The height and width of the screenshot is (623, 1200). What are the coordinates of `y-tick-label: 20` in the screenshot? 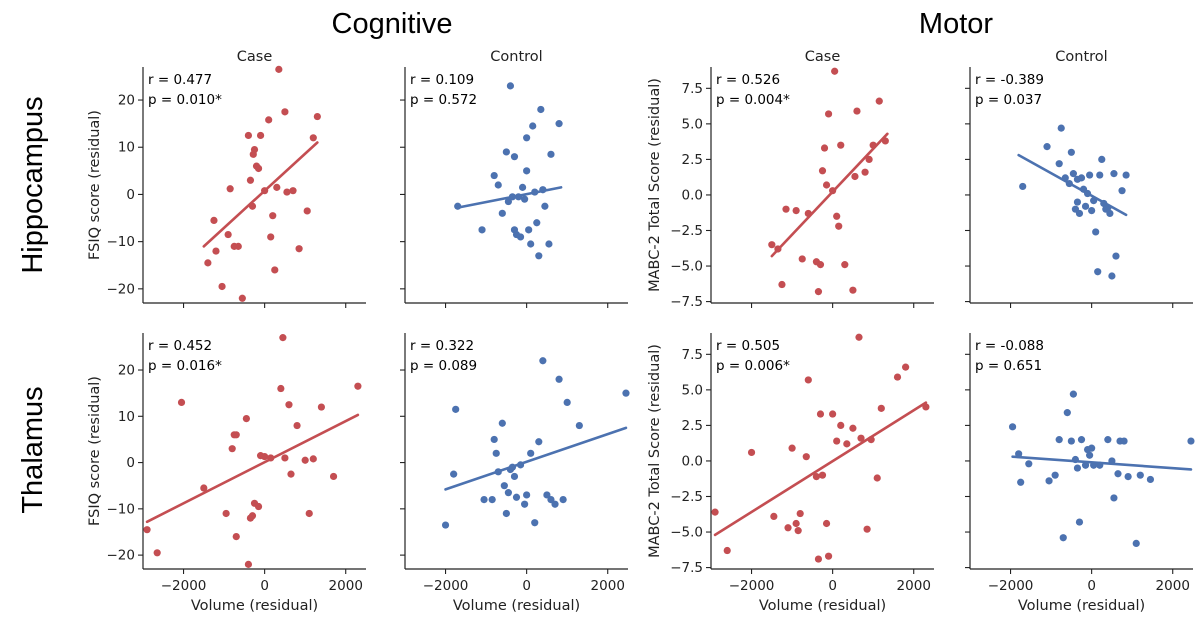 It's located at (126, 101).